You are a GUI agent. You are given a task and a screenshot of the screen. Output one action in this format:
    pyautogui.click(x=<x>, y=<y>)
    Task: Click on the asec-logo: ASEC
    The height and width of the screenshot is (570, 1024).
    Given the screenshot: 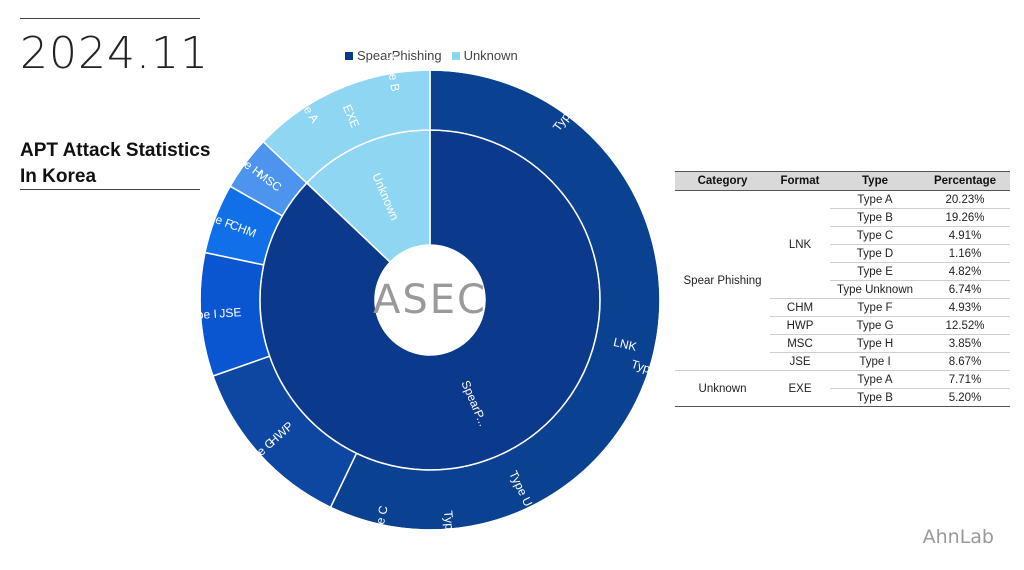 What is the action you would take?
    pyautogui.click(x=430, y=300)
    